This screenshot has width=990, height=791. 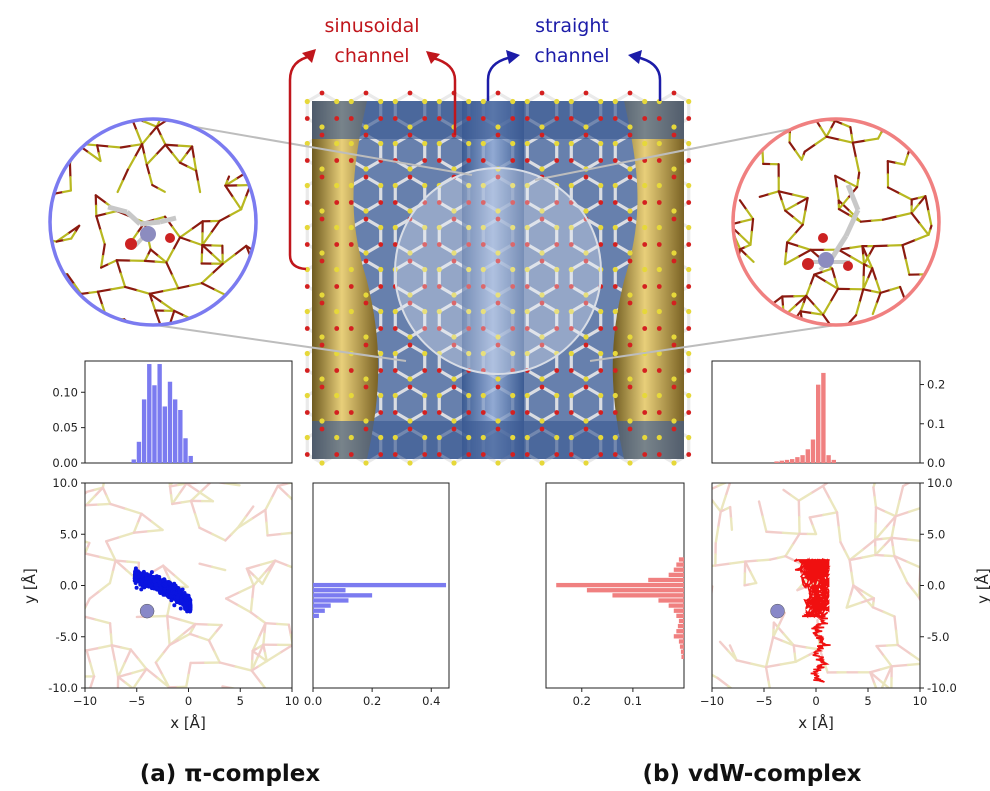 What do you see at coordinates (67, 637) in the screenshot?
I see `y-tick-label: -5.0` at bounding box center [67, 637].